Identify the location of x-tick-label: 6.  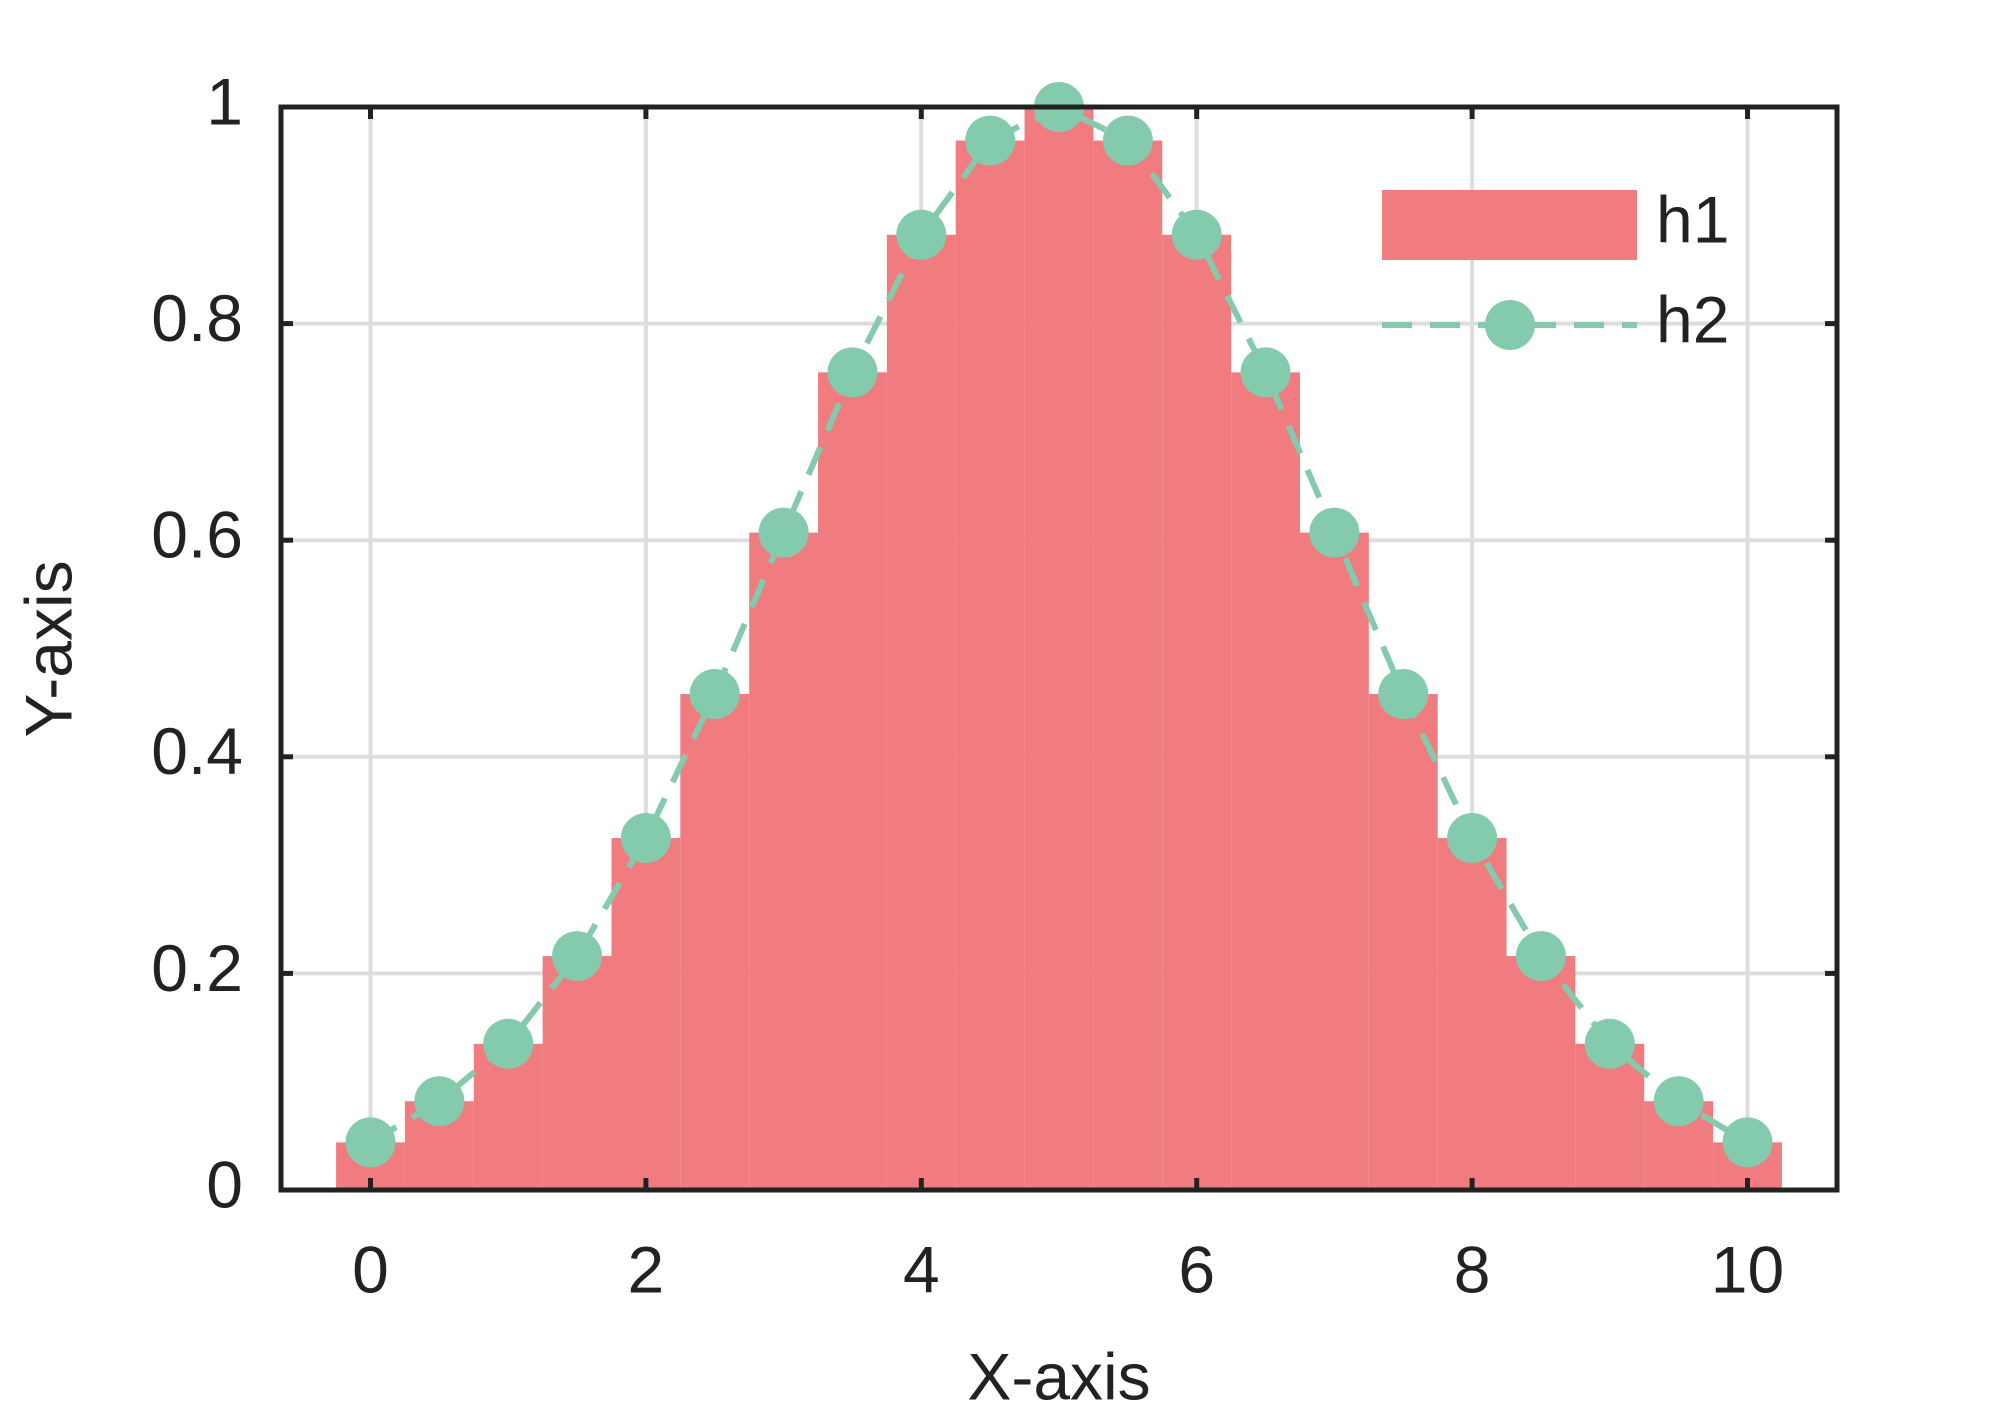
(1196, 1269).